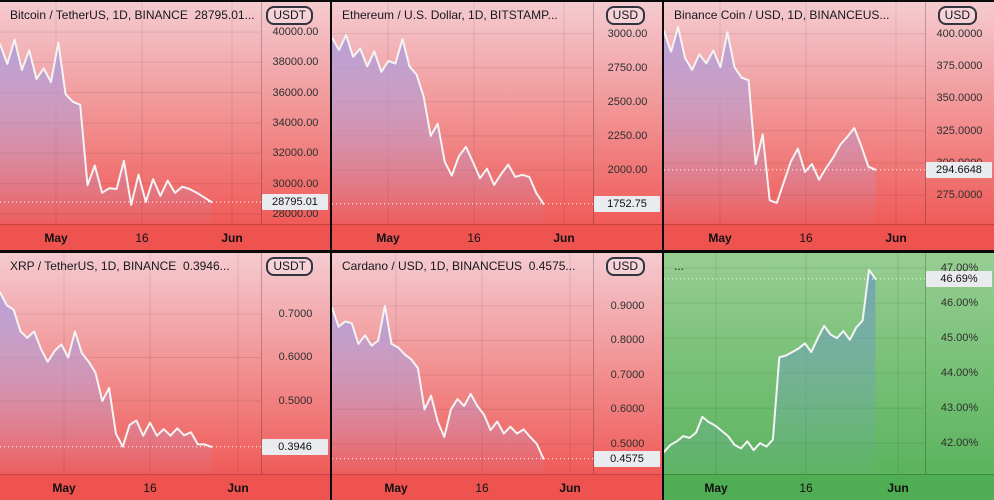 This screenshot has width=994, height=500. What do you see at coordinates (959, 364) in the screenshot?
I see `price-scale: 47.00% 46.00% 45.00% 44.00% 43.00% 42.00%` at bounding box center [959, 364].